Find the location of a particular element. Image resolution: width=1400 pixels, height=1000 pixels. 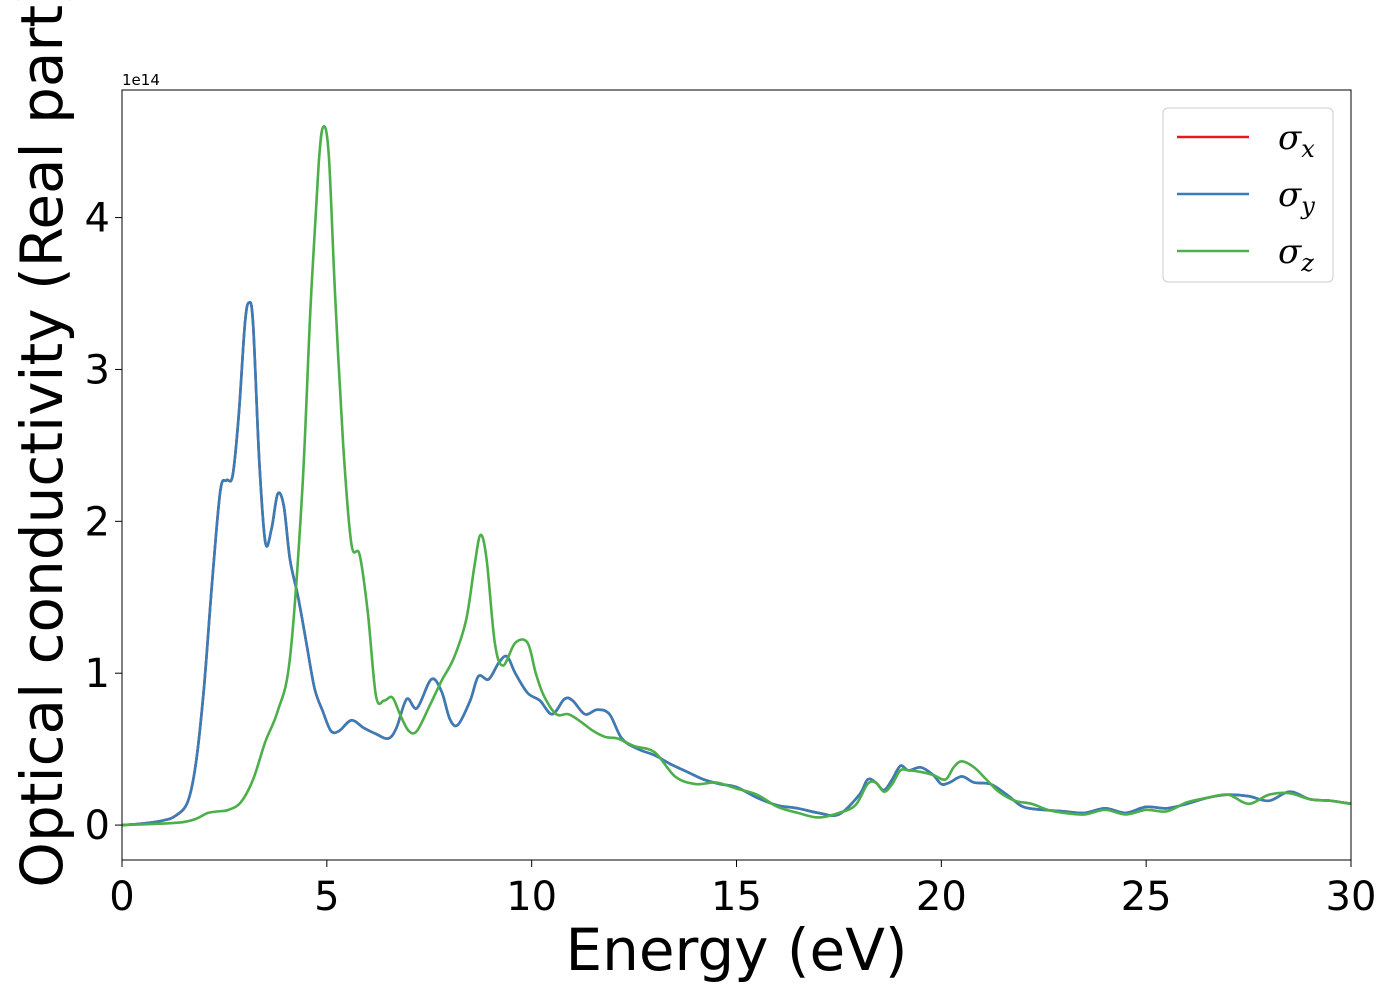

y-tick-label: 3 is located at coordinates (97, 370).